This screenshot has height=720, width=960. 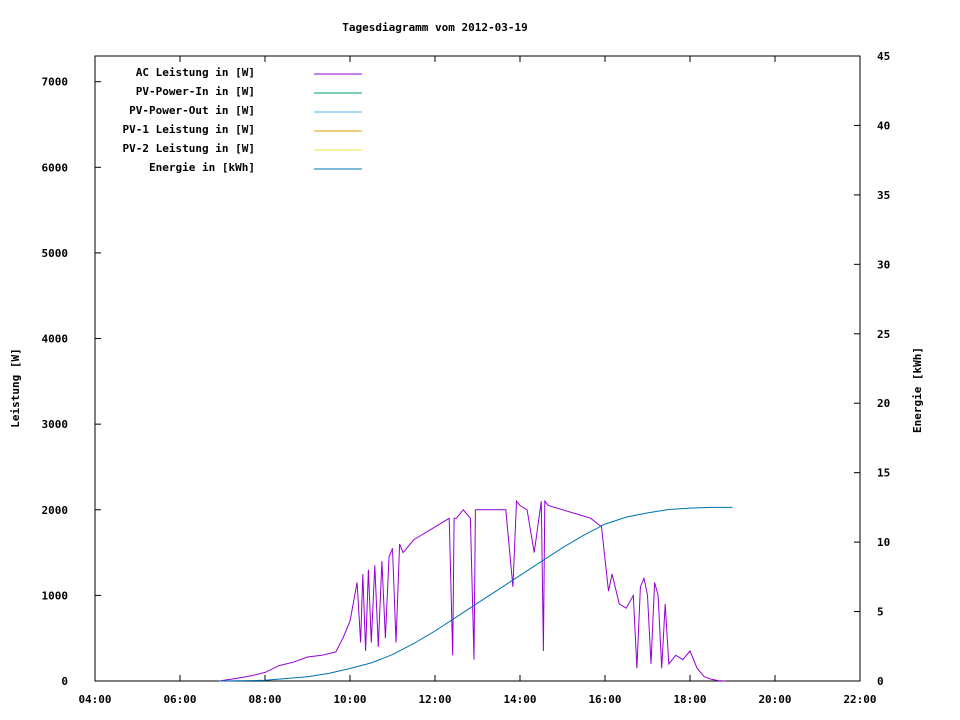 What do you see at coordinates (883, 473) in the screenshot?
I see `y2-tick-label-3: 15` at bounding box center [883, 473].